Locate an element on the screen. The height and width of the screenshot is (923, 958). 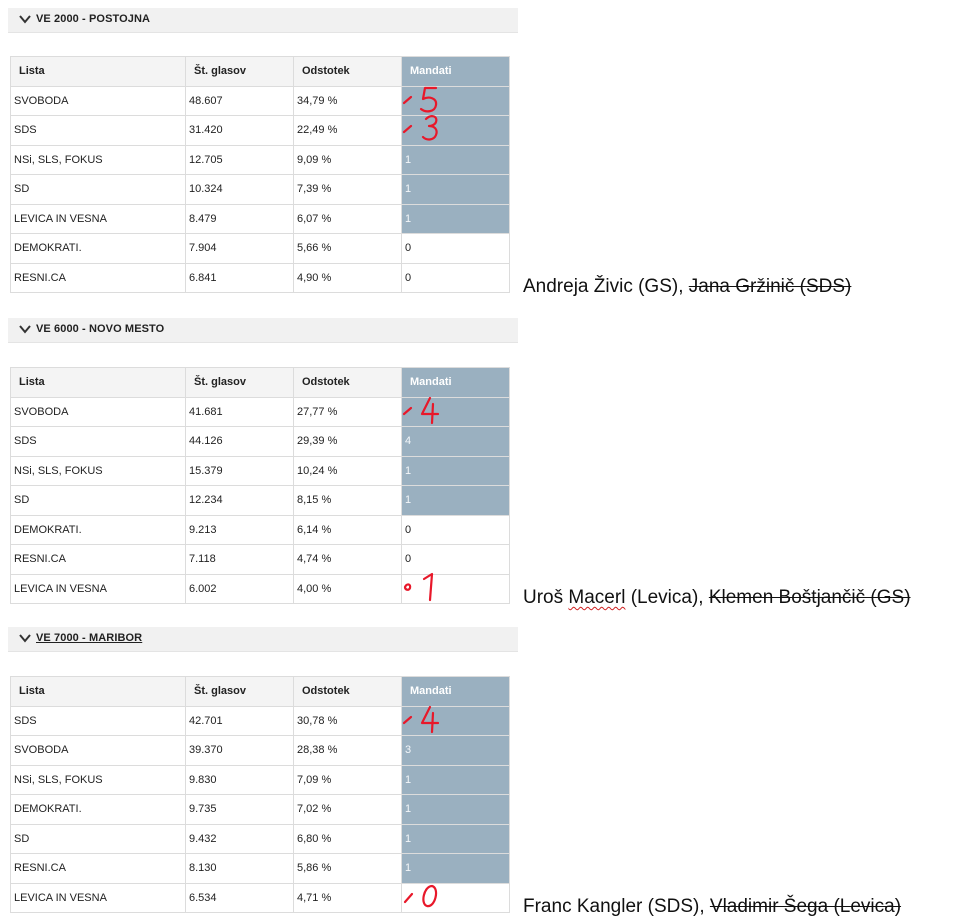
cell-glasovi: 6.534 is located at coordinates (239, 897).